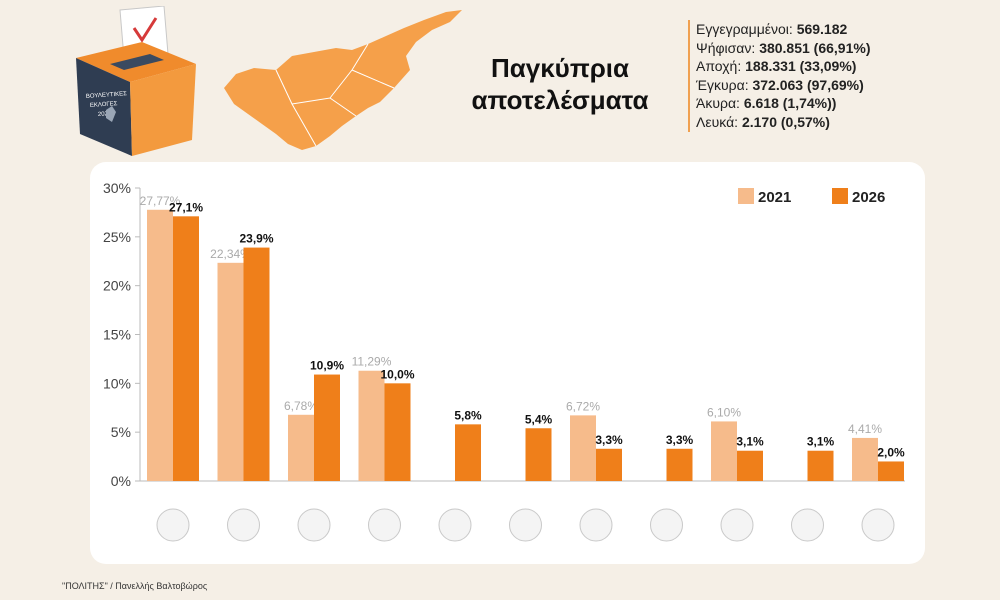  Describe the element at coordinates (121, 432) in the screenshot. I see `y-tick-label: 5%` at that location.